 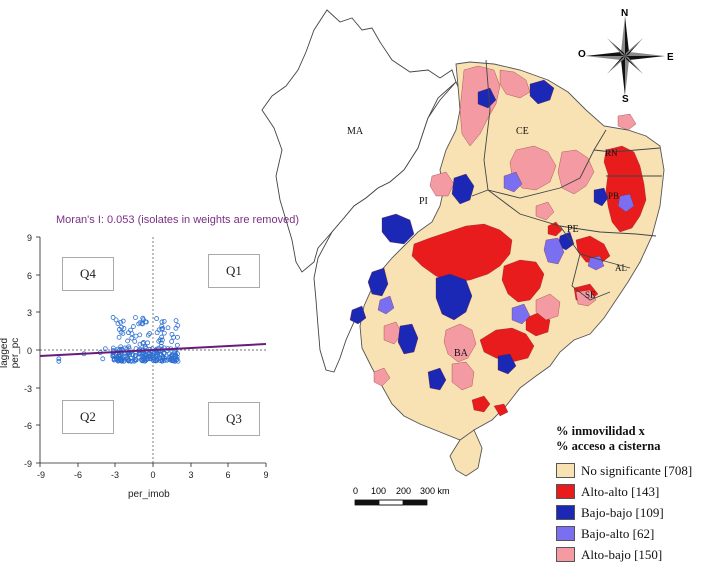 What do you see at coordinates (28, 389) in the screenshot?
I see `y-tick-label: -3` at bounding box center [28, 389].